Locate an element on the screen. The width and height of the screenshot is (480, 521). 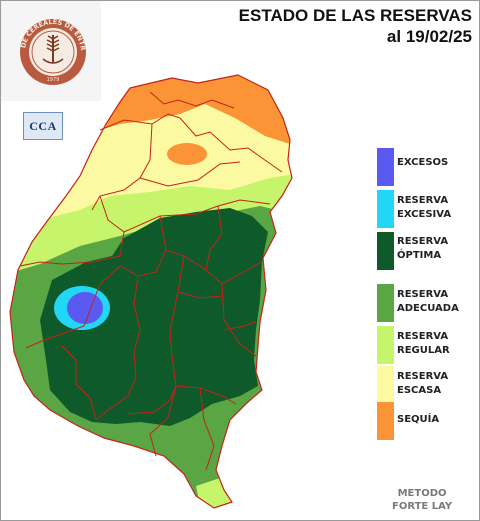
legend-label-regular: RESERVA REGULAR is located at coordinates (423, 344).